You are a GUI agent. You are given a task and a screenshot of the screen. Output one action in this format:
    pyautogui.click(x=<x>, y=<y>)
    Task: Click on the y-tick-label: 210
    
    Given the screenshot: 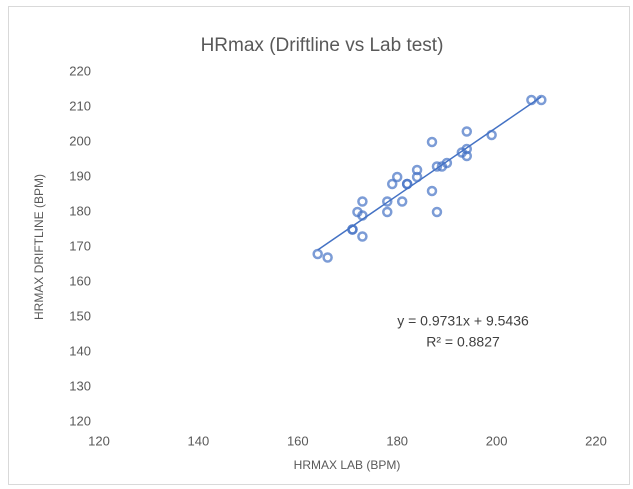 What is the action you would take?
    pyautogui.click(x=80, y=105)
    